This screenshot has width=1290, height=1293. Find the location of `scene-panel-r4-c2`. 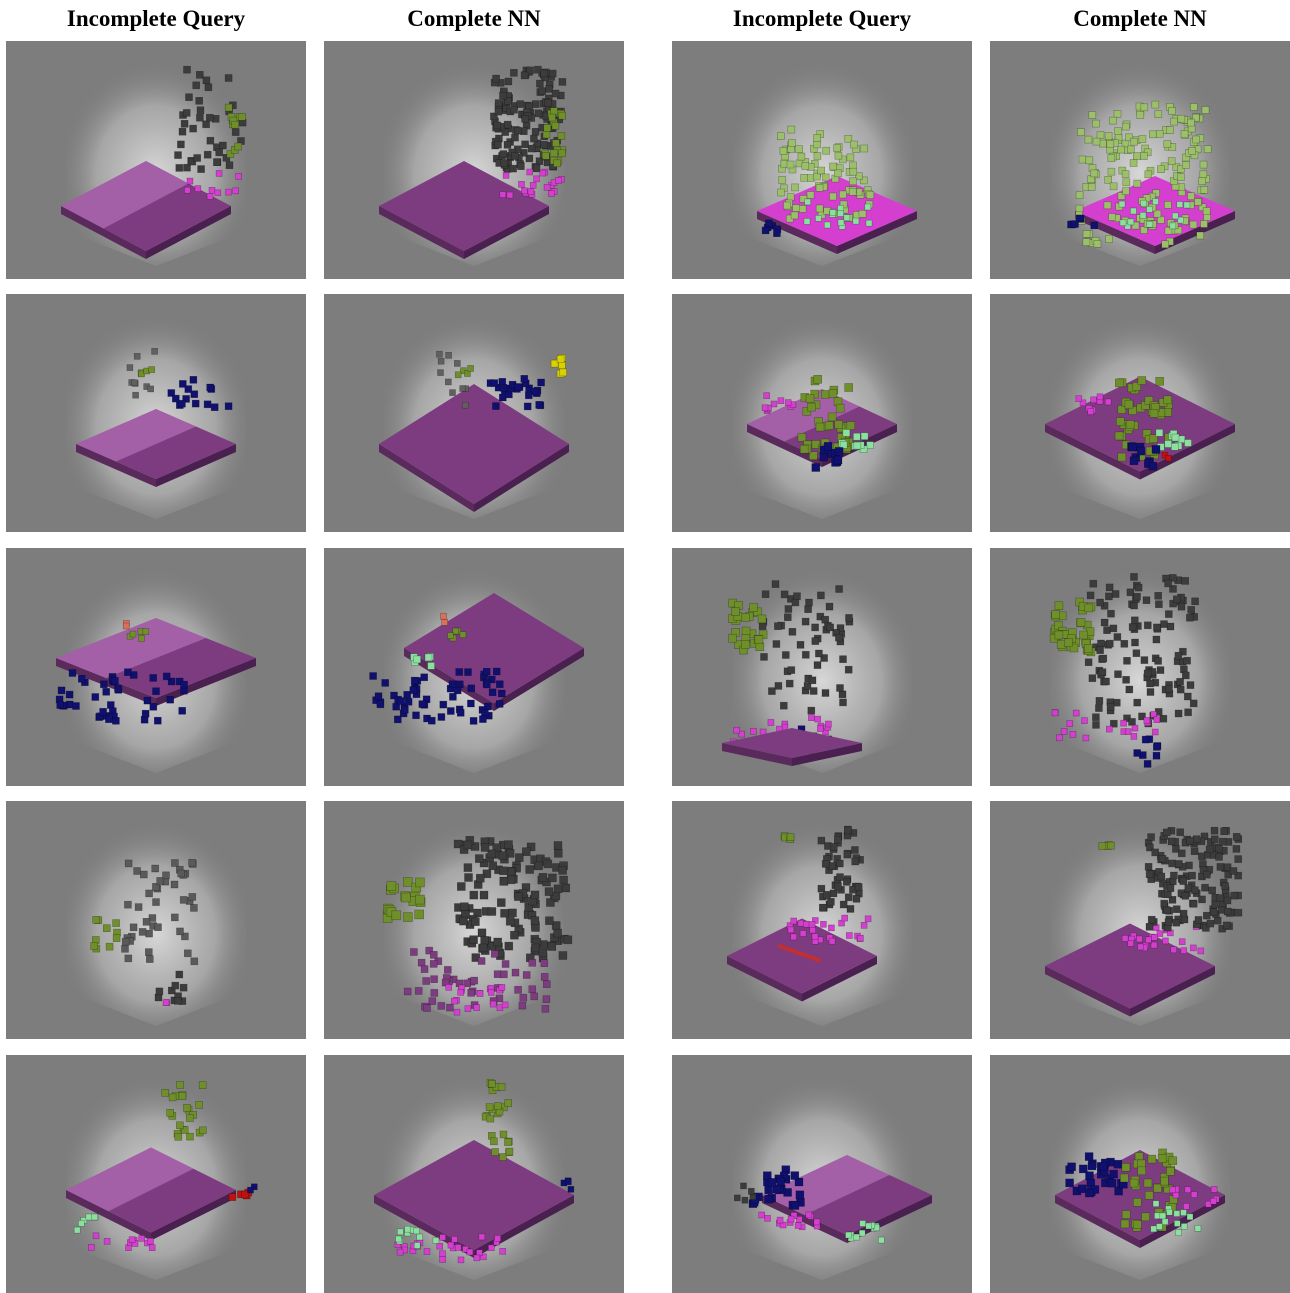

scene-panel-r4-c2 is located at coordinates (474, 920).